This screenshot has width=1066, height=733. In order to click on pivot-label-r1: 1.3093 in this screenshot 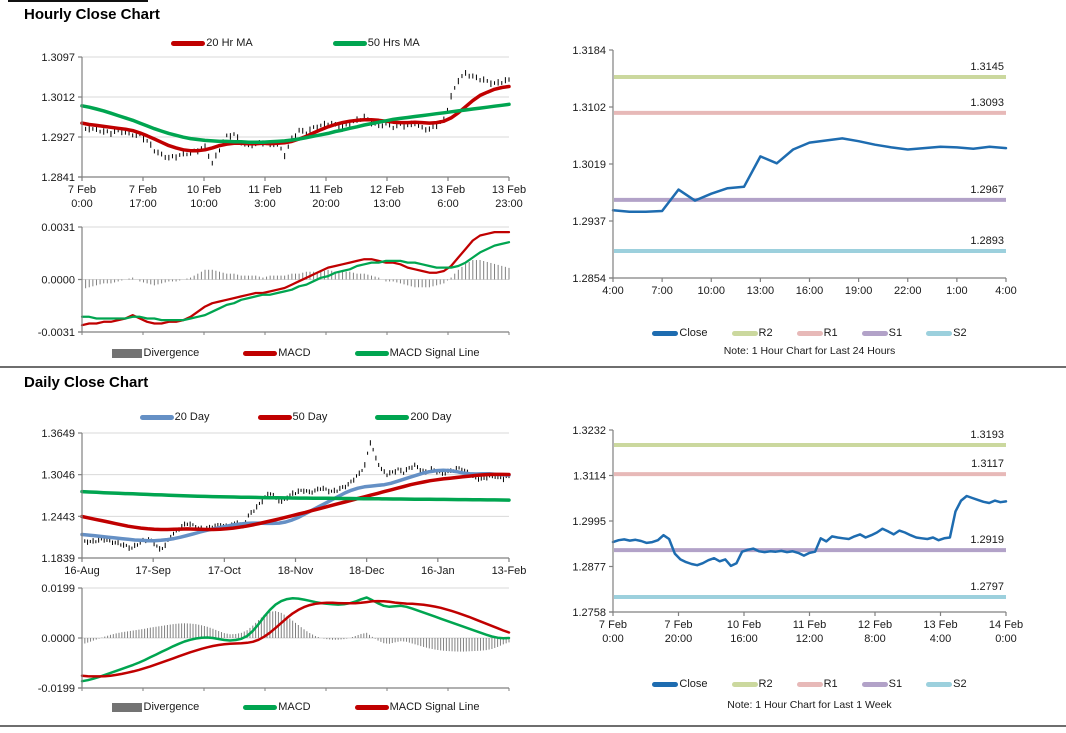, I will do `click(987, 103)`.